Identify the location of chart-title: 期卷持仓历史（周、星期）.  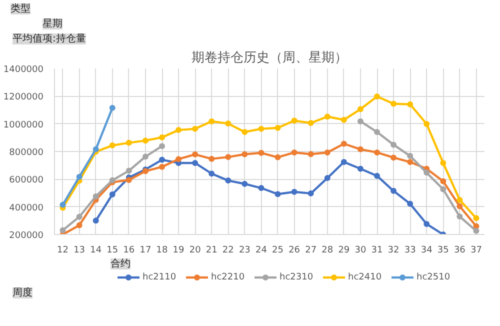
(270, 58).